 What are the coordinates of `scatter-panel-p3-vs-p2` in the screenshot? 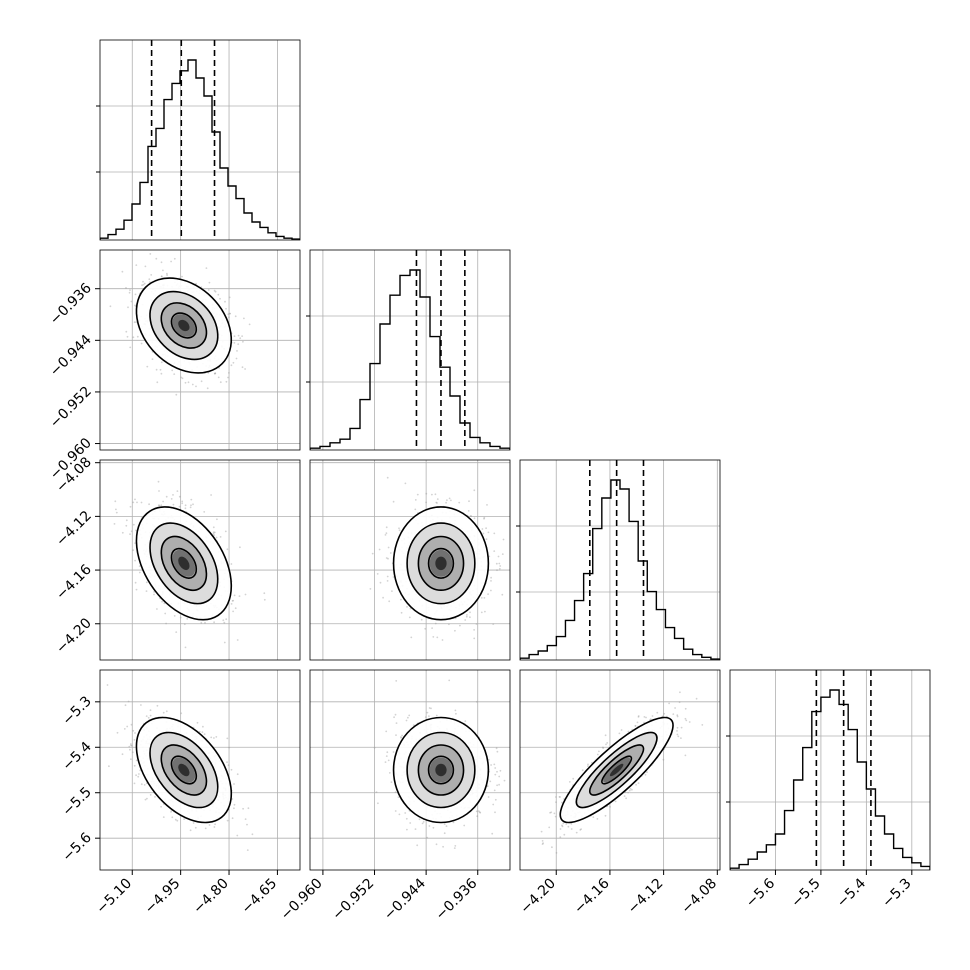 It's located at (620, 770).